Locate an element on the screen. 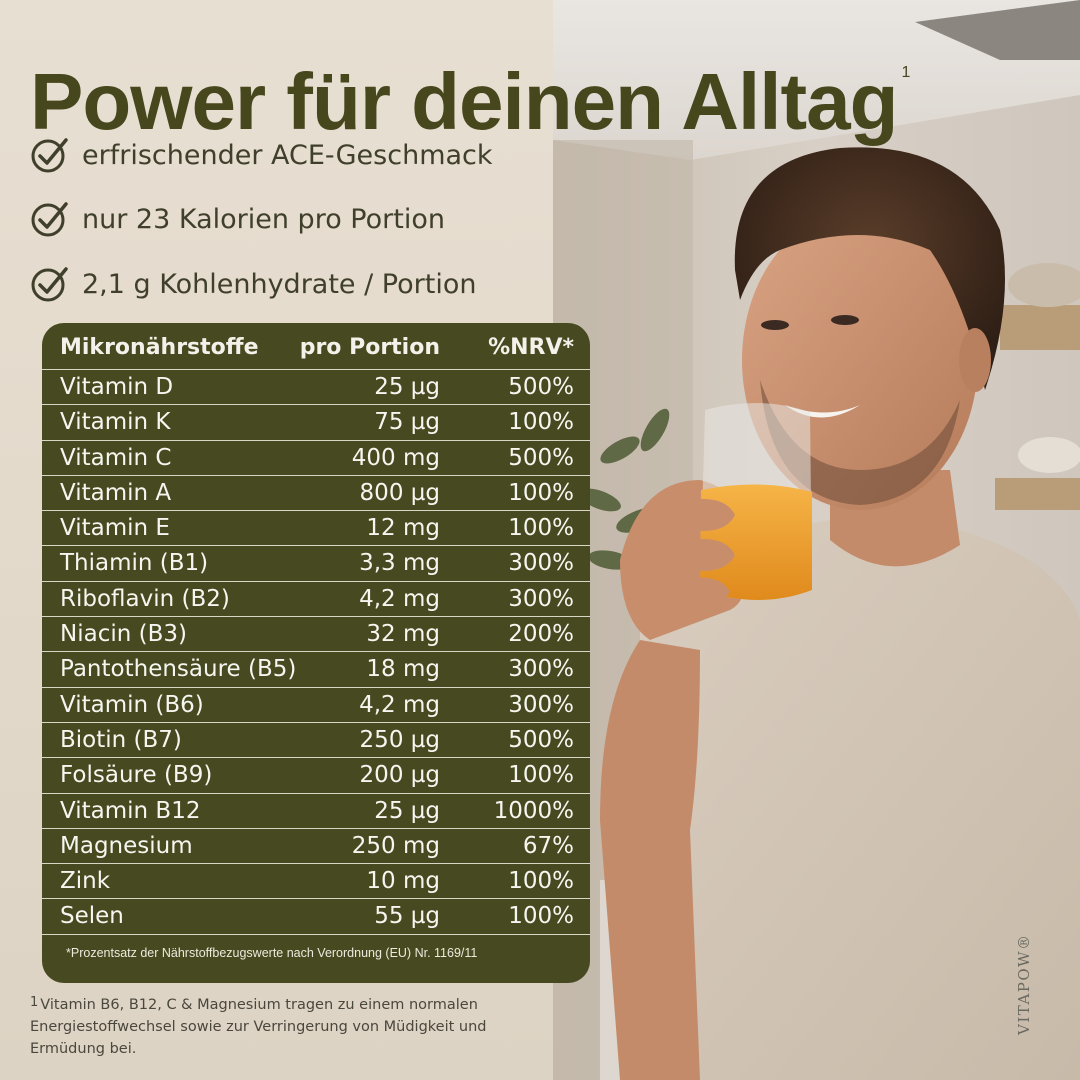  column-header-nutrient: Mikronährstoffe is located at coordinates (159, 347).